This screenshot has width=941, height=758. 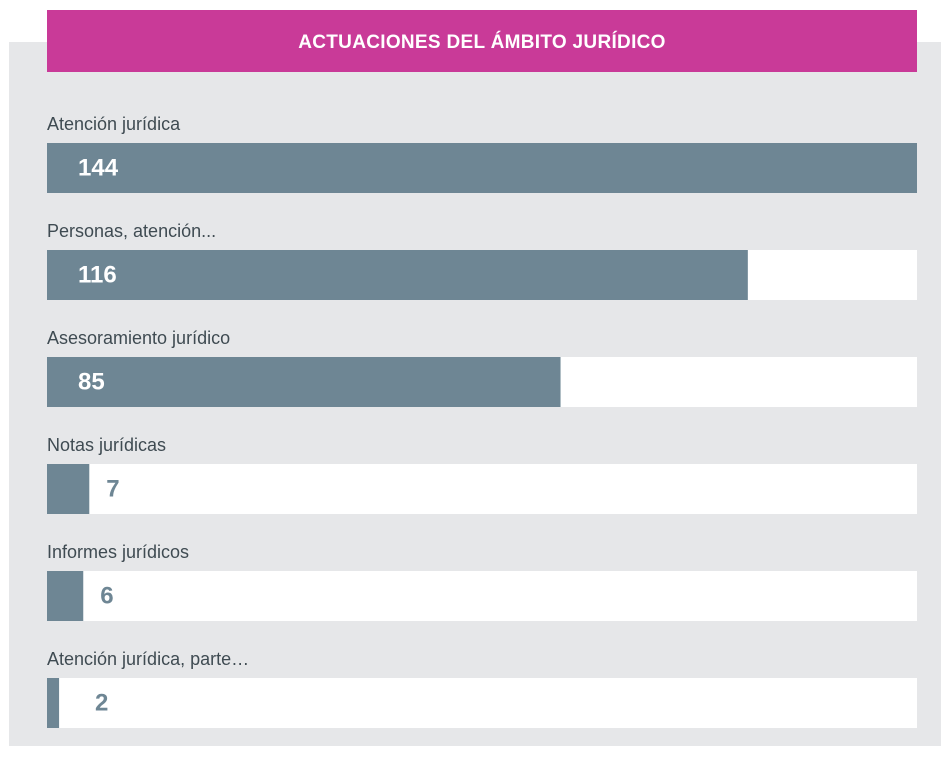 I want to click on chart-title: ACTUACIONES DEL ÁMBITO JURÍDICO, so click(x=482, y=42).